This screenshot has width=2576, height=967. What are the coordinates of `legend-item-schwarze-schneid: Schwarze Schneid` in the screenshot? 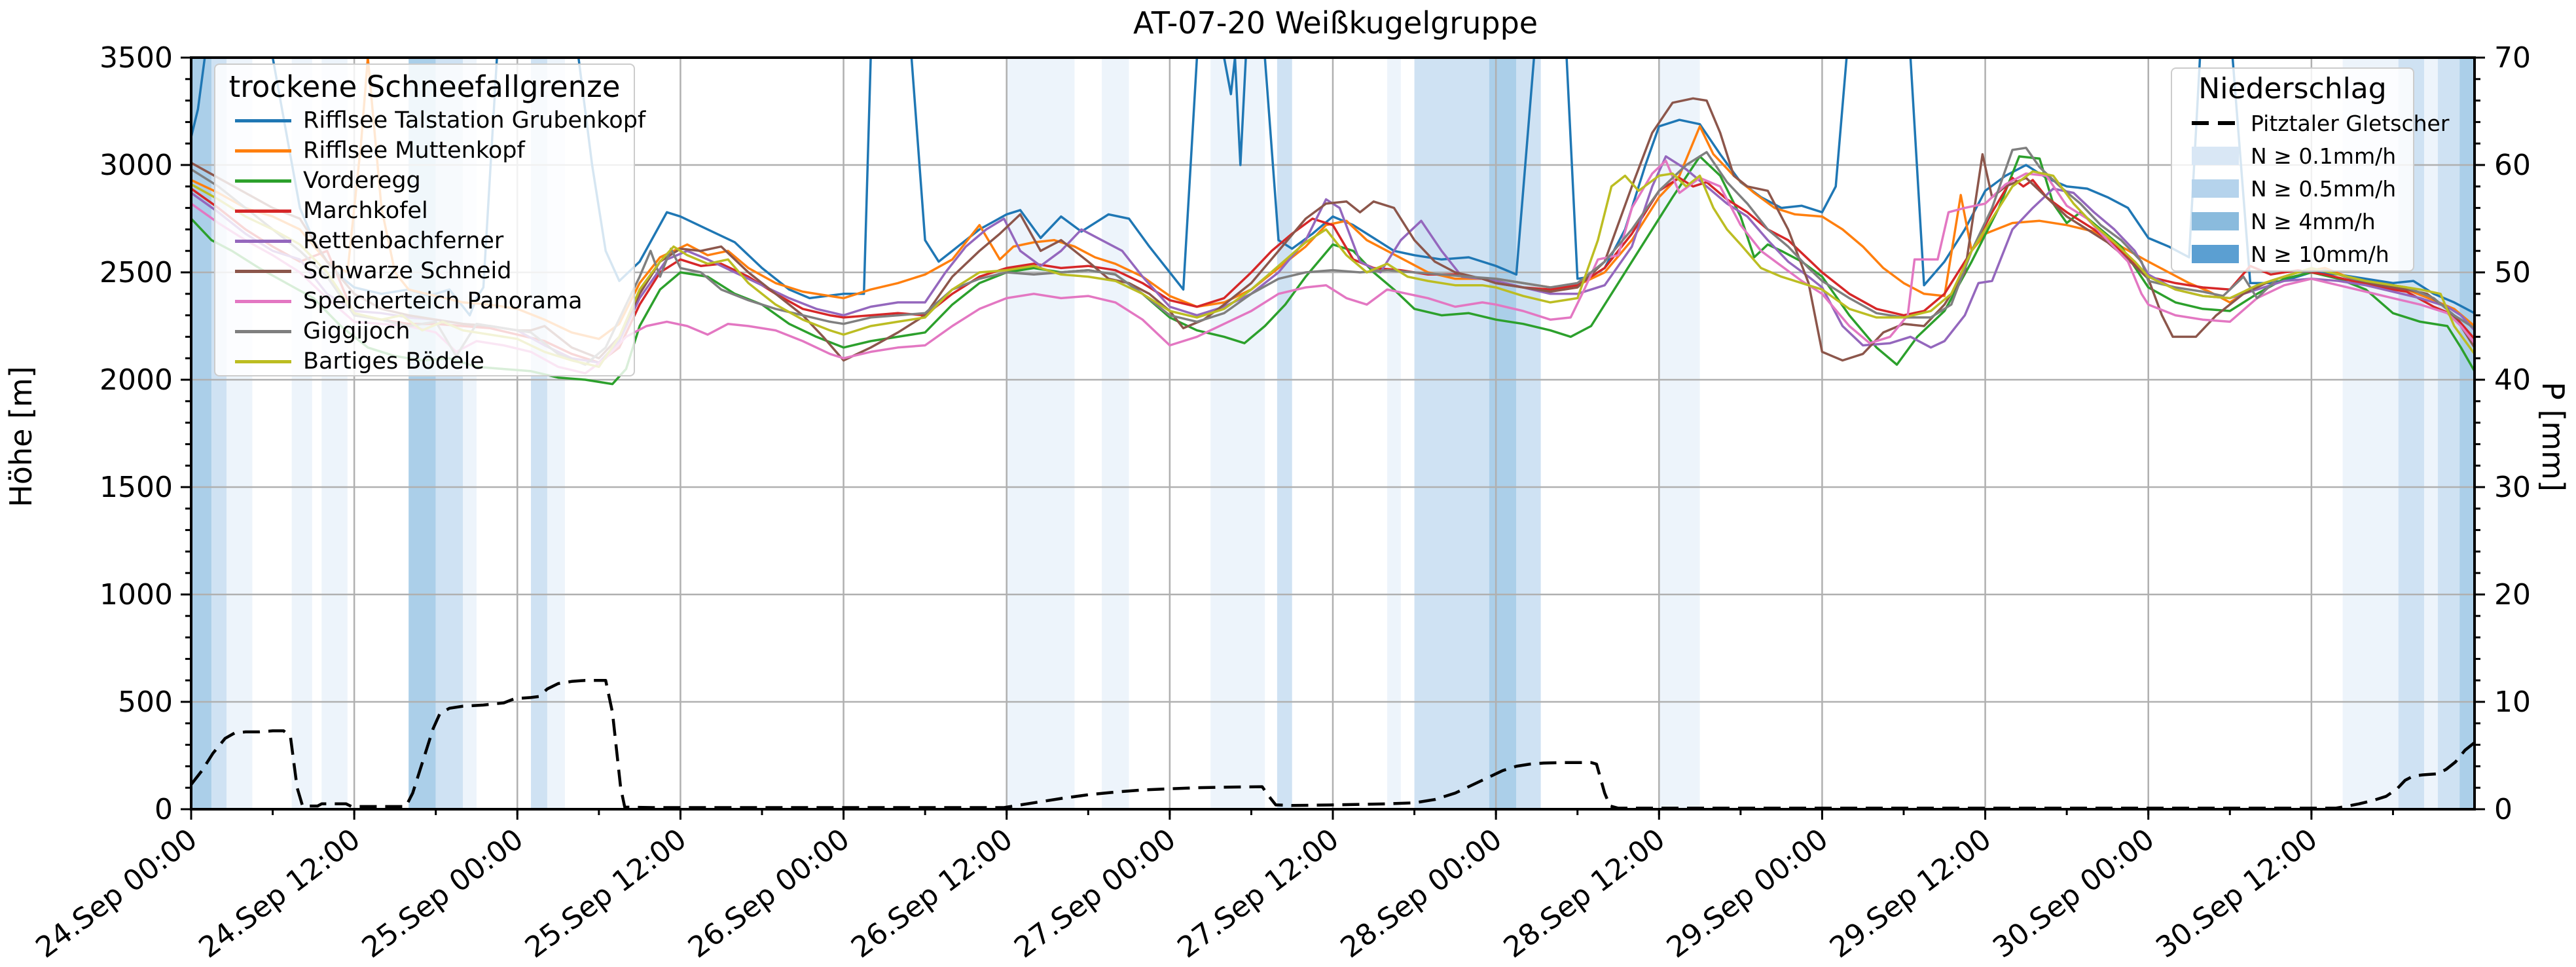 It's located at (424, 271).